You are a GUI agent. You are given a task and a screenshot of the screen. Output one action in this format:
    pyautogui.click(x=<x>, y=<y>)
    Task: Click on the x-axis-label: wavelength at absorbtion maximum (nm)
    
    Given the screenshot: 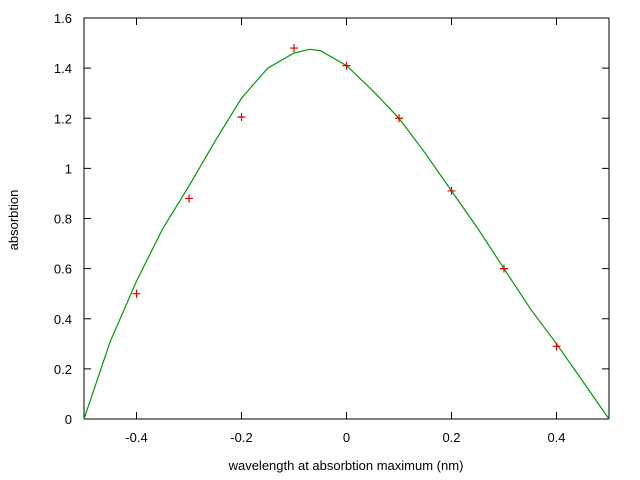 What is the action you would take?
    pyautogui.click(x=346, y=465)
    